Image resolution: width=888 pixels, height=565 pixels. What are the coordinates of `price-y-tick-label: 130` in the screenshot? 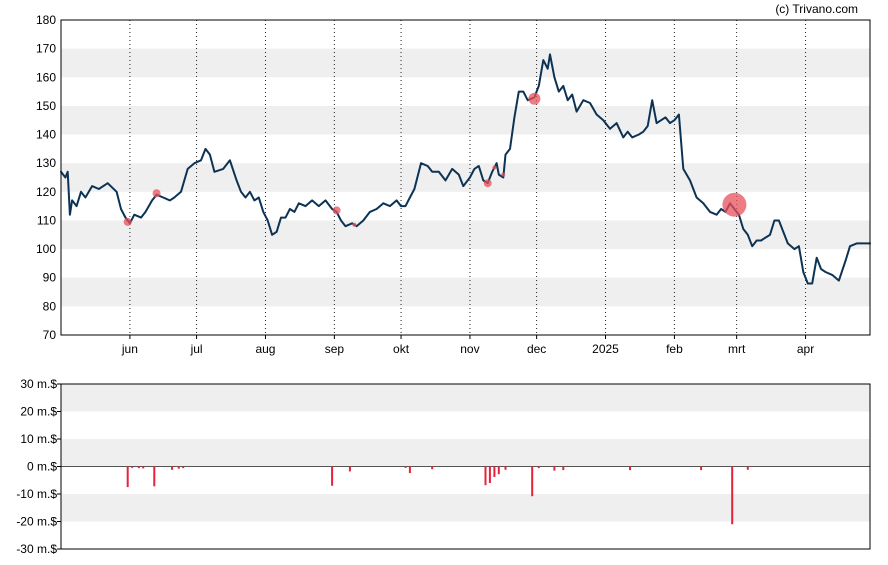 It's located at (46, 163).